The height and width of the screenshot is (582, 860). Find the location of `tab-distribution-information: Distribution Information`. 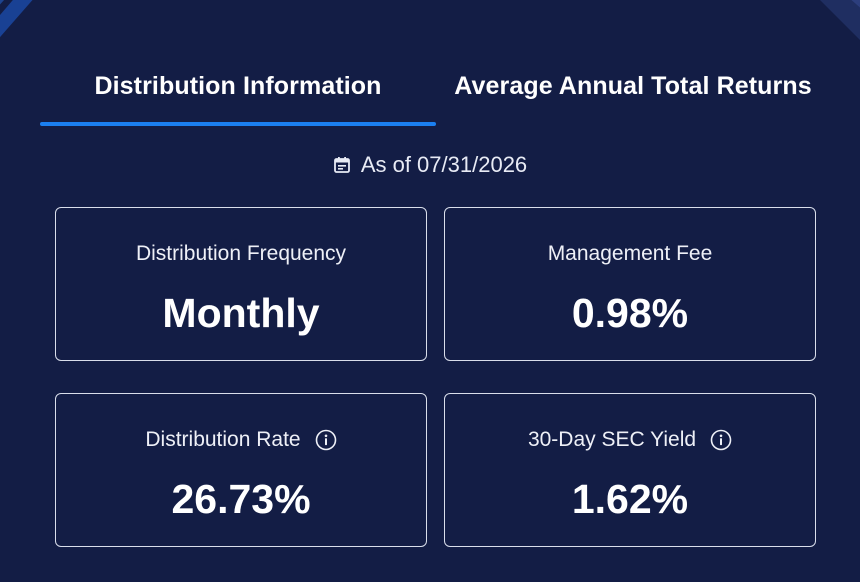

tab-distribution-information: Distribution Information is located at coordinates (238, 93).